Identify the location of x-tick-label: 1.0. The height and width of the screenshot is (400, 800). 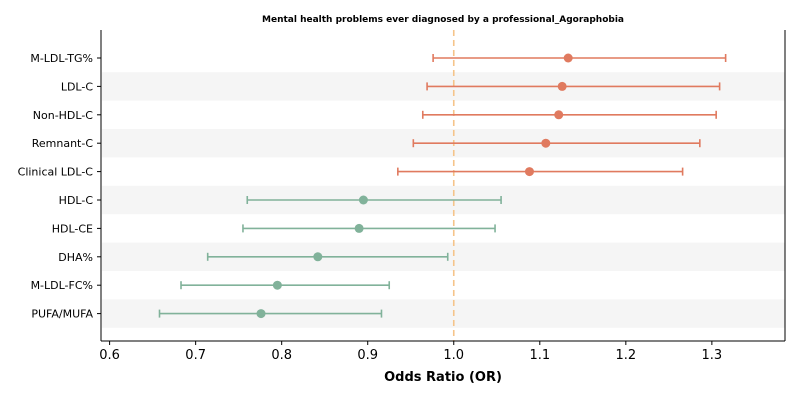
(453, 355).